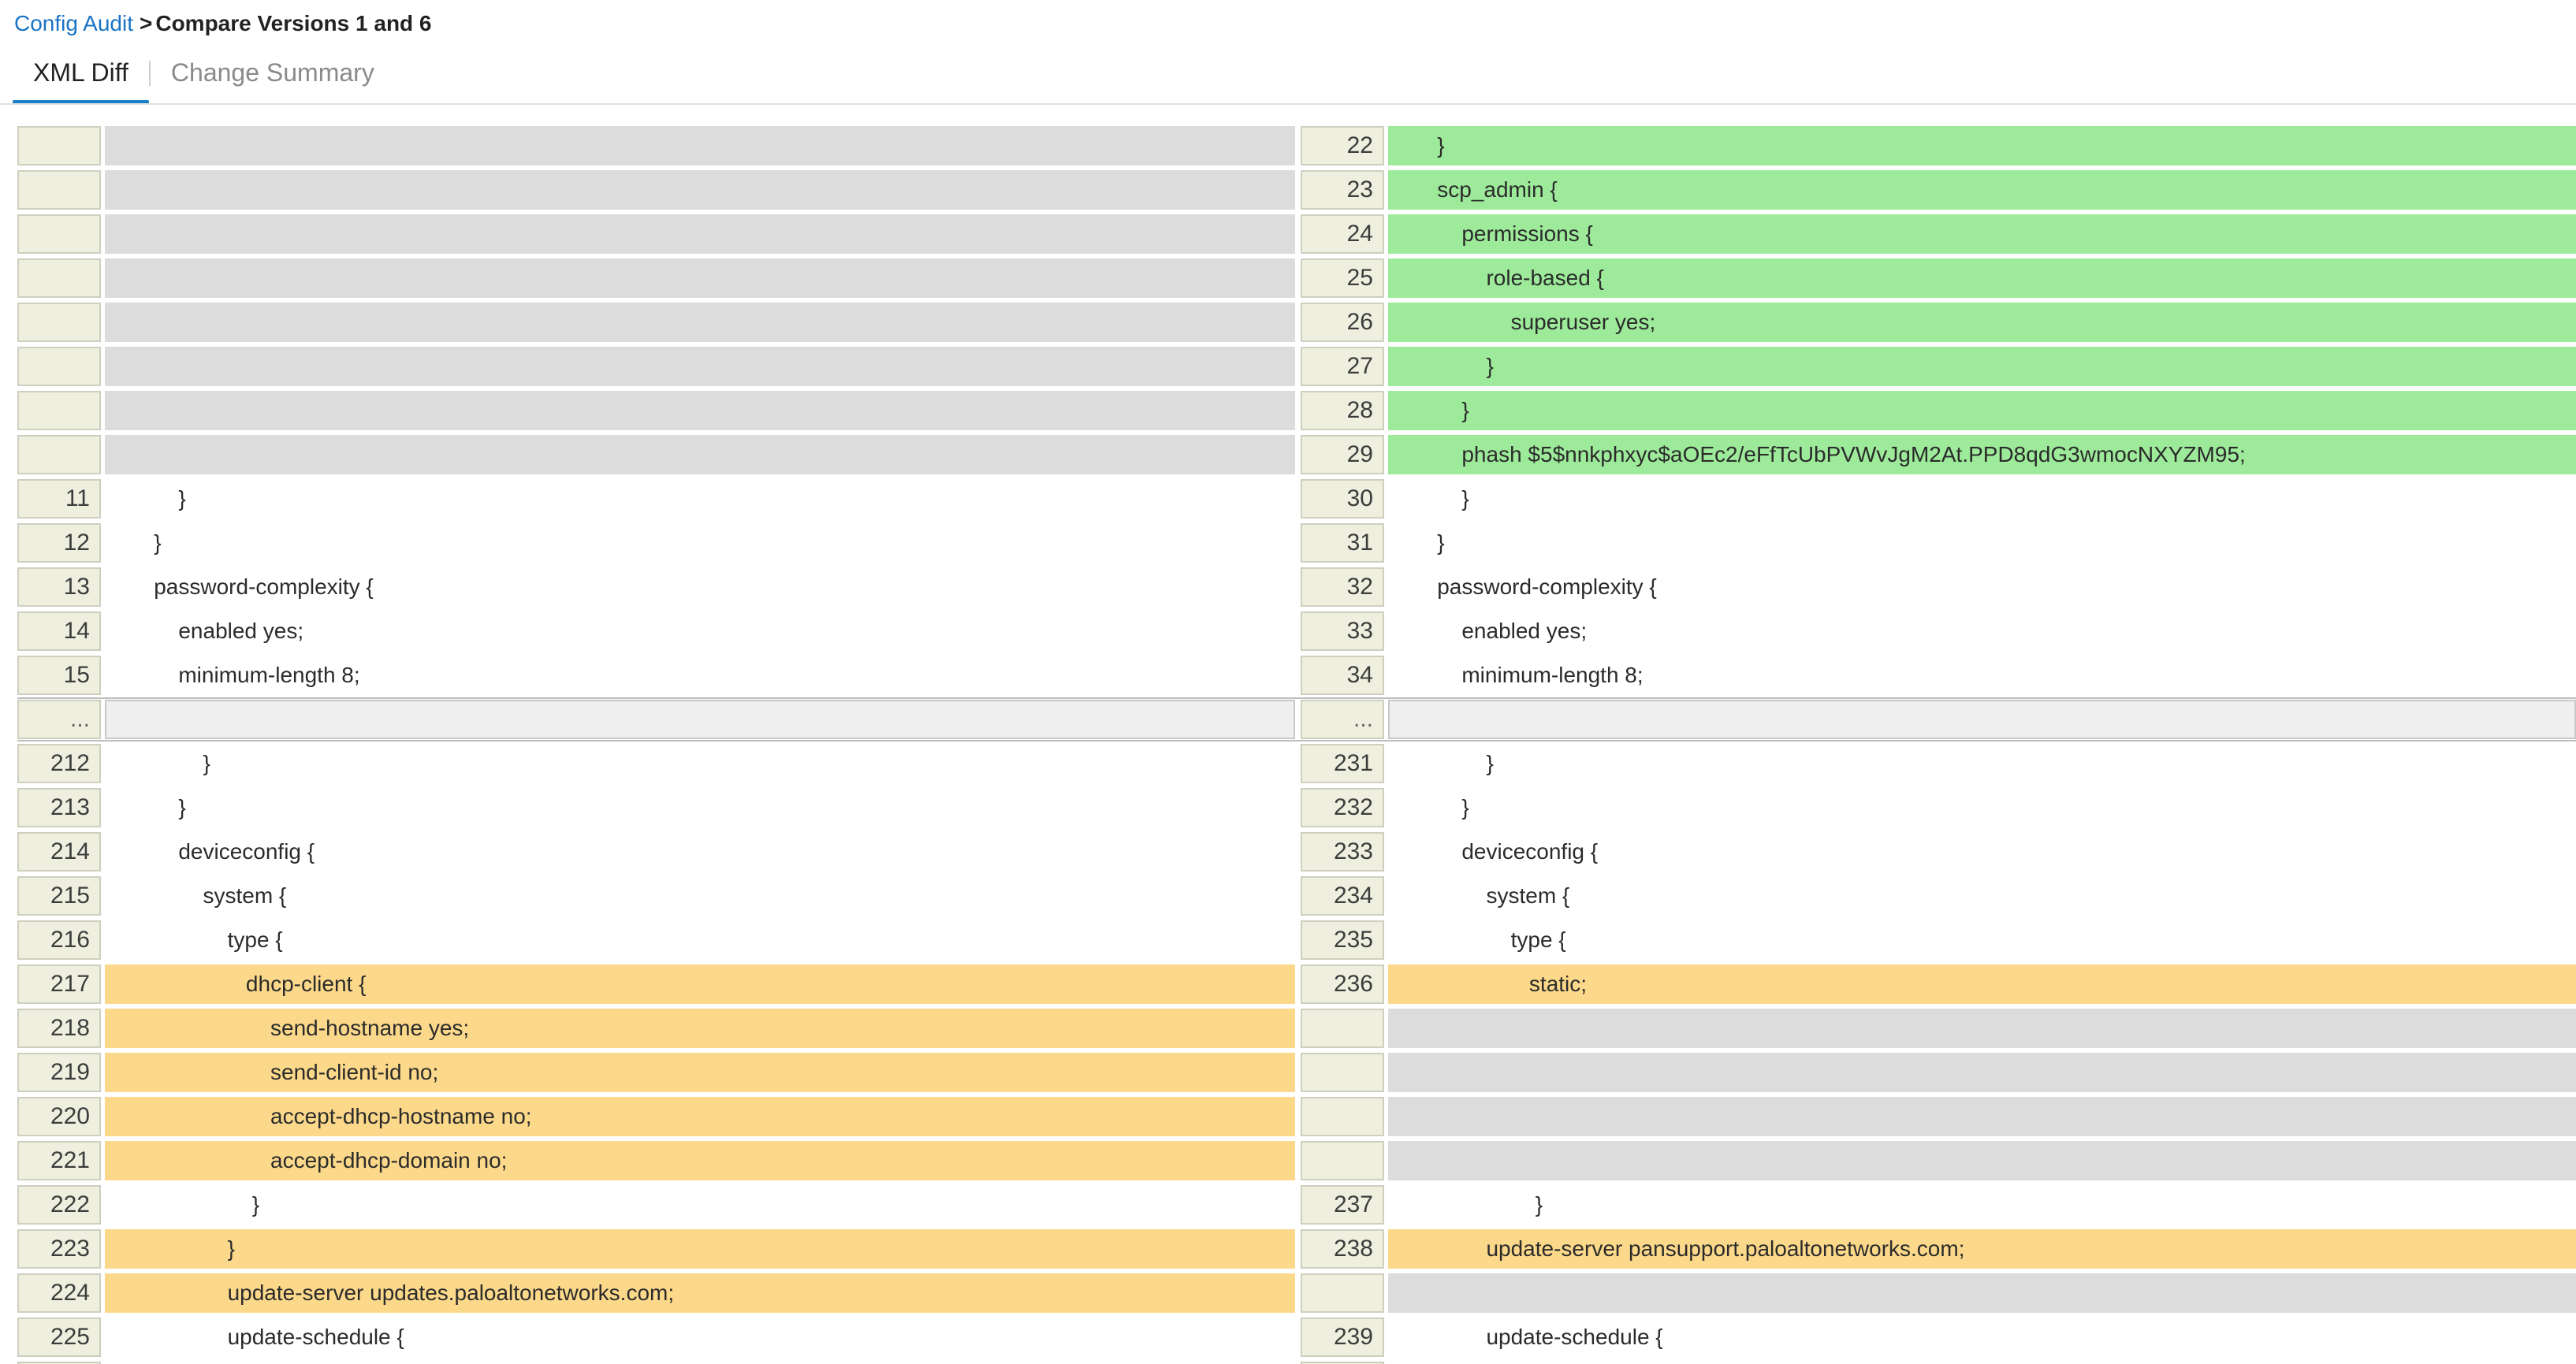 This screenshot has width=2576, height=1364. Describe the element at coordinates (1342, 278) in the screenshot. I see `right-line-number: 25` at that location.